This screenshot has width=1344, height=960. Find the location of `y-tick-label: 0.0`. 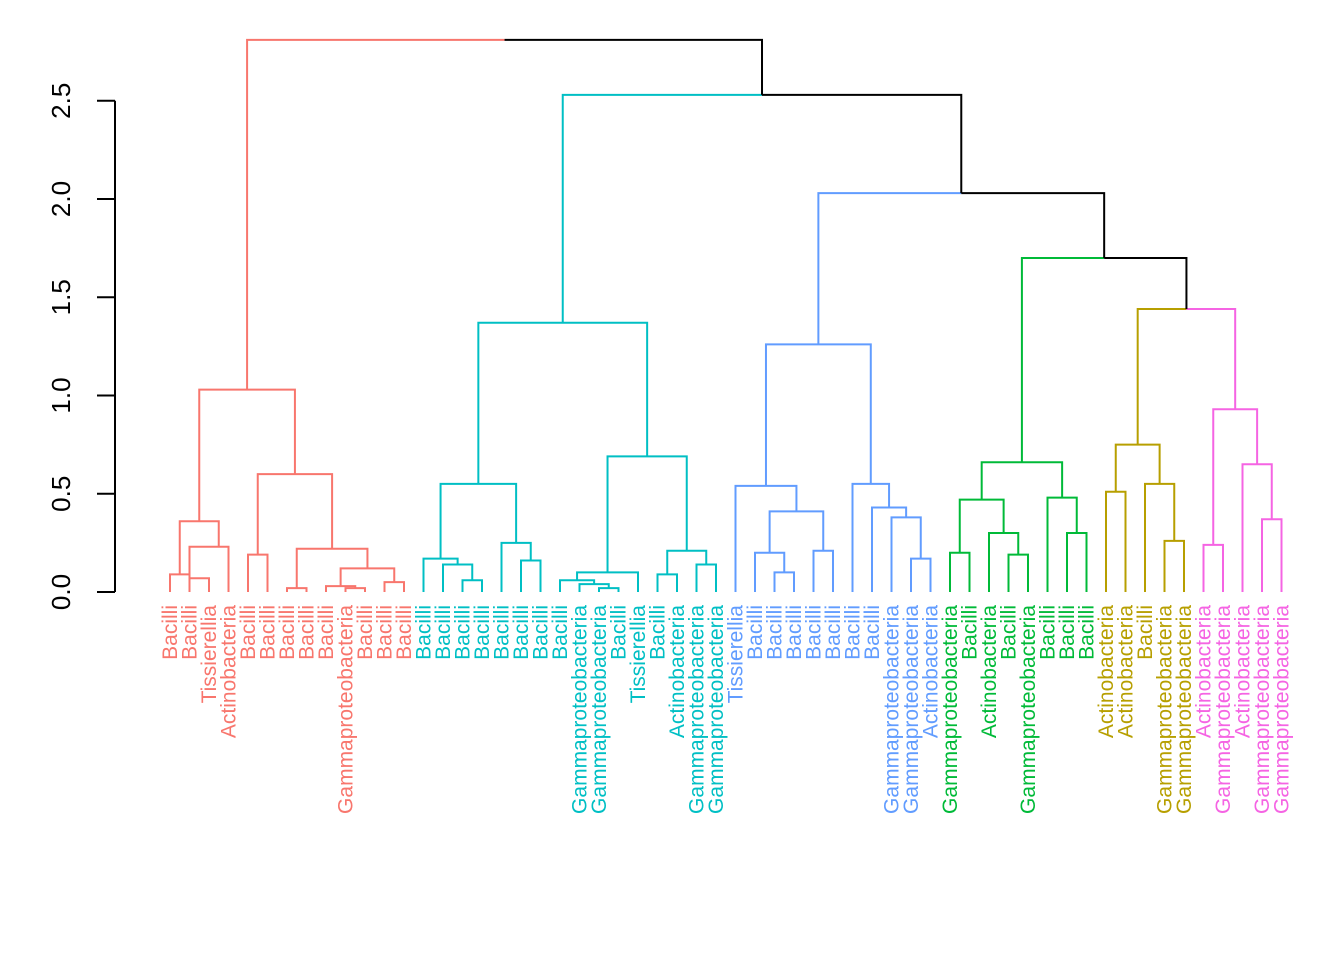

y-tick-label: 0.0 is located at coordinates (61, 592).